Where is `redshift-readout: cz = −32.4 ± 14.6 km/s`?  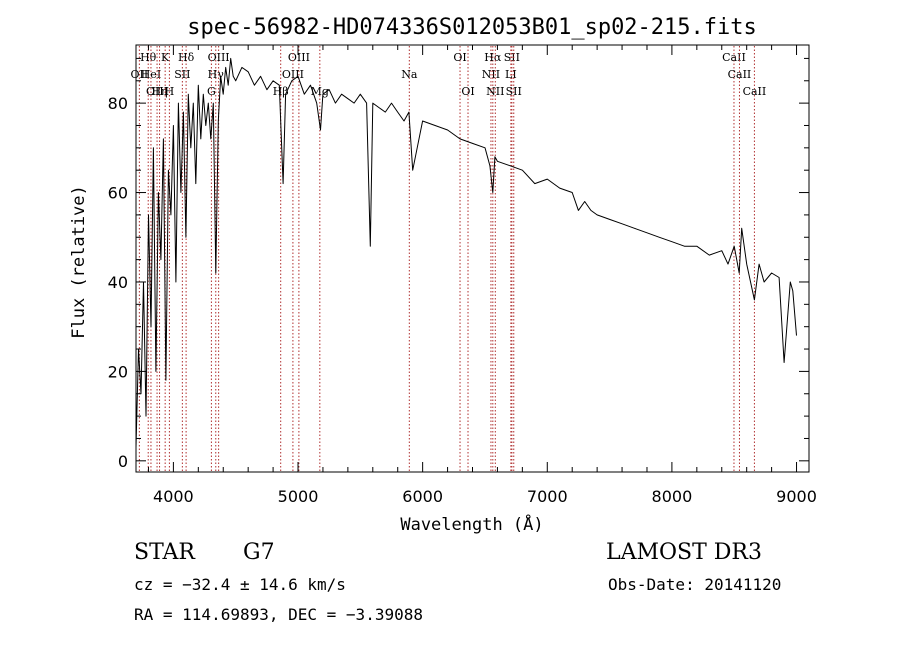 redshift-readout: cz = −32.4 ± 14.6 km/s is located at coordinates (240, 584).